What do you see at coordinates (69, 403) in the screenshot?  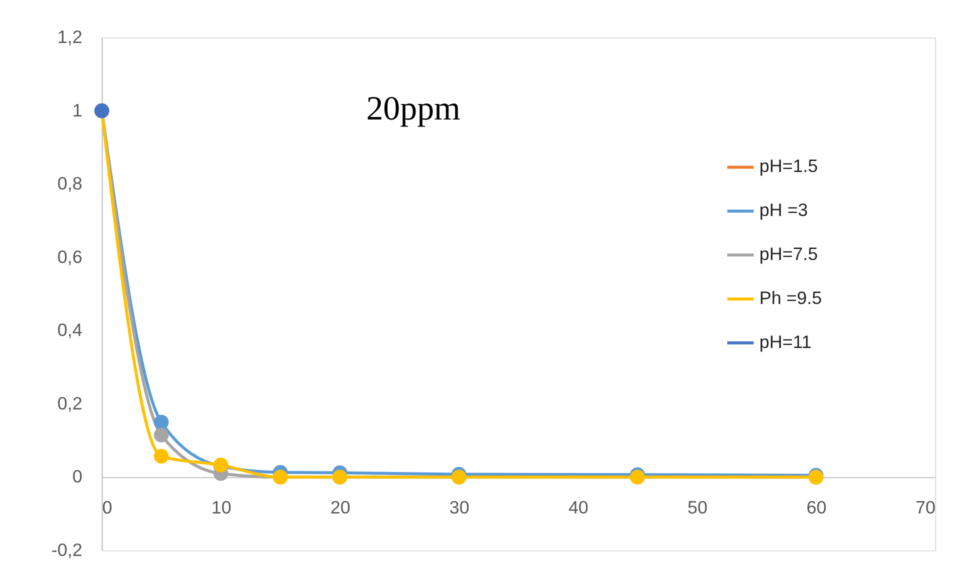 I see `y-tick-label: 0,2` at bounding box center [69, 403].